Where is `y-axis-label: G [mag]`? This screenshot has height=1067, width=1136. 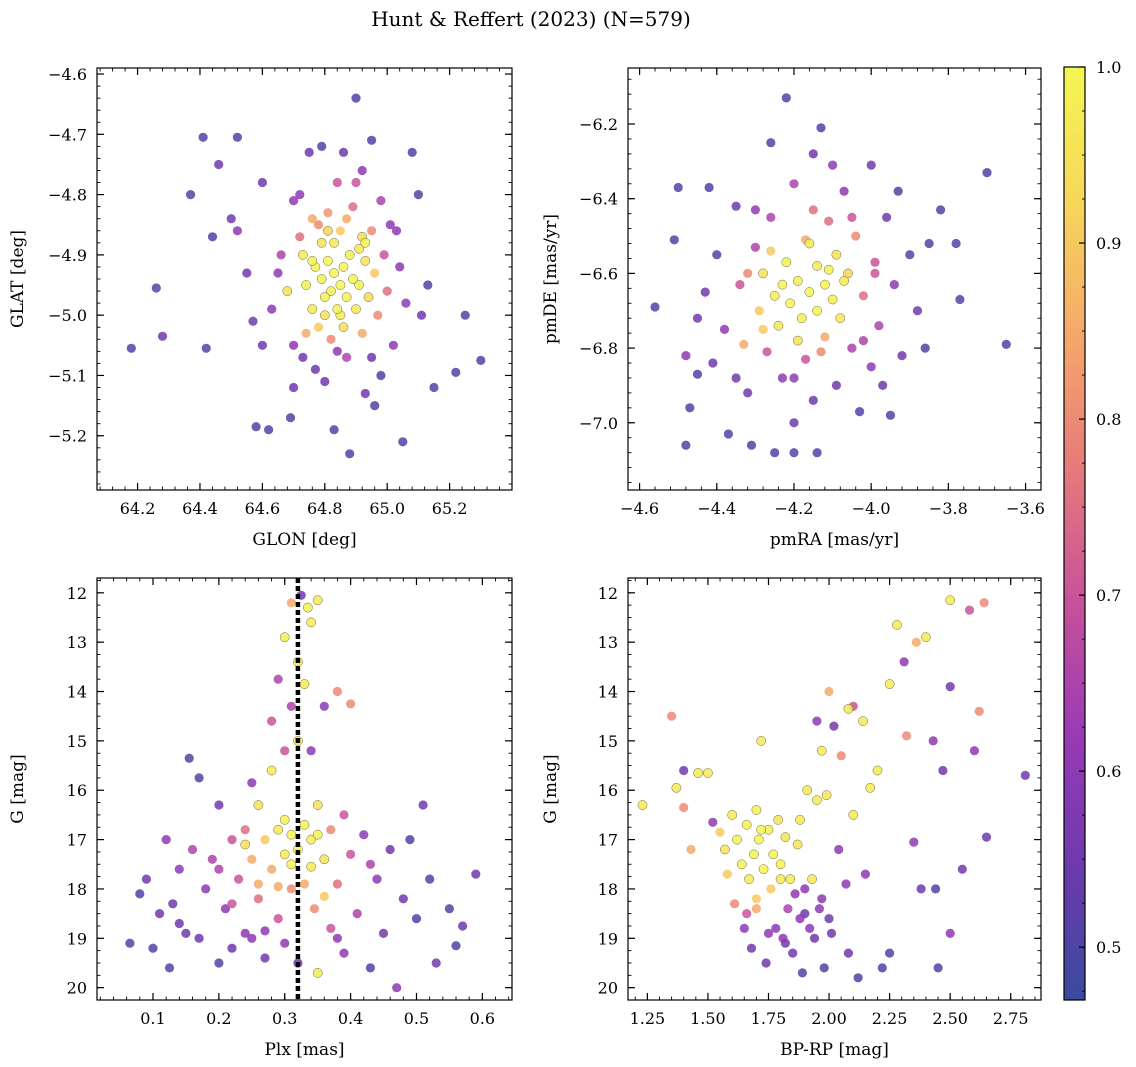 y-axis-label: G [mag] is located at coordinates (18, 788).